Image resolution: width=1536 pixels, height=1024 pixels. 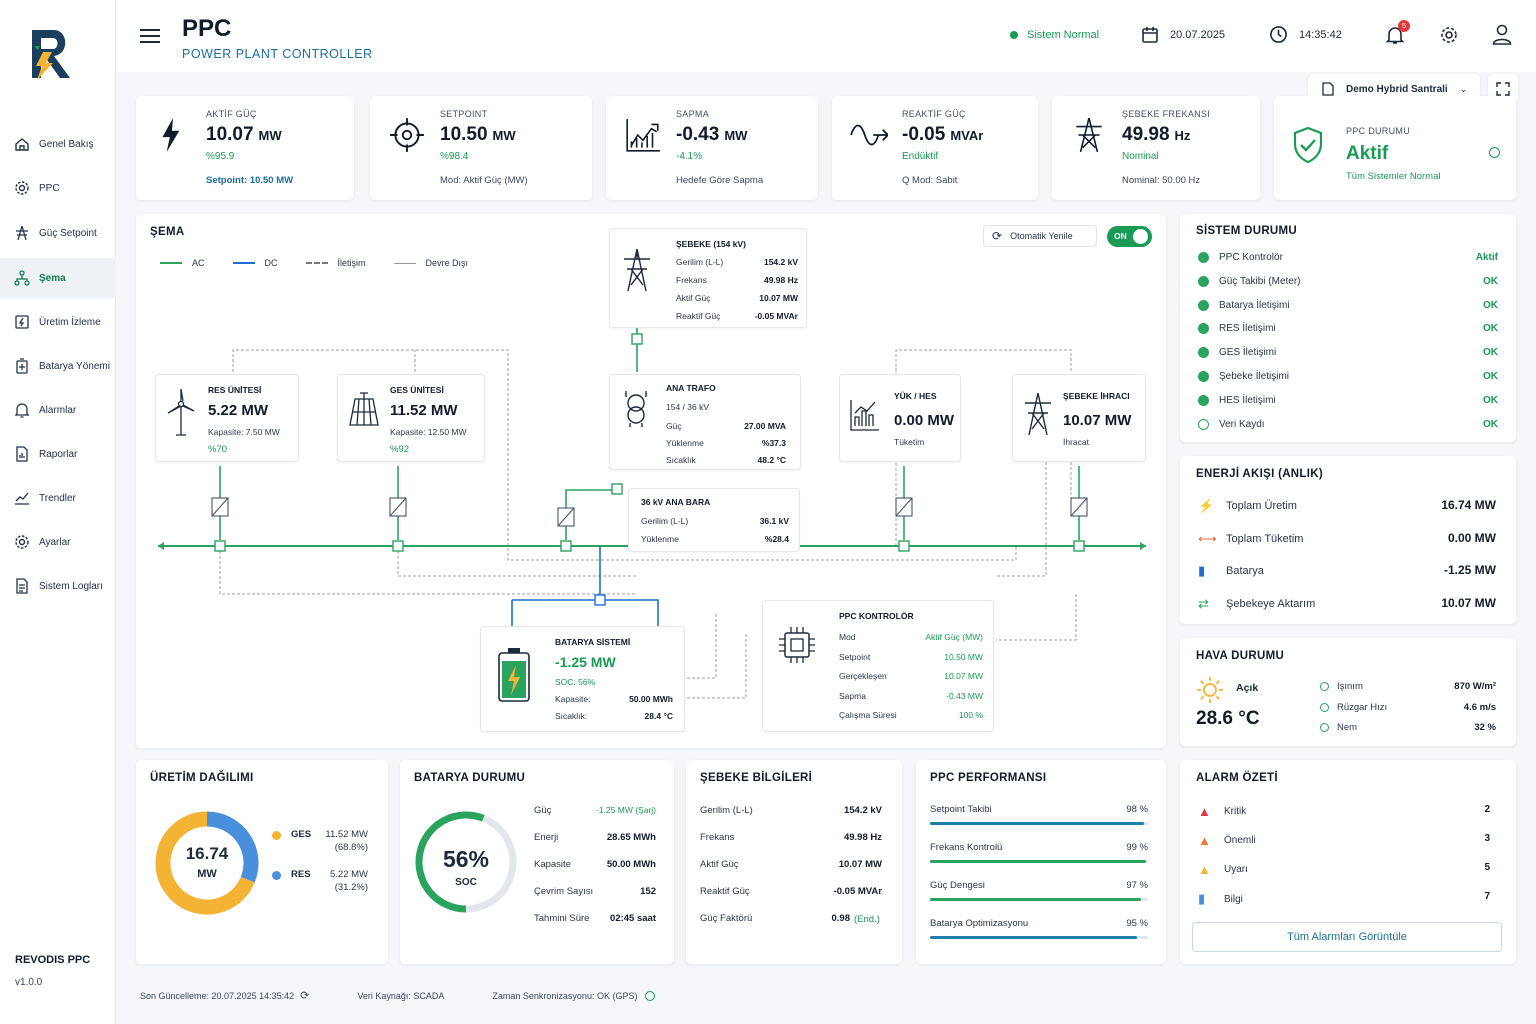 What do you see at coordinates (1341, 686) in the screenshot?
I see `weather-label-wrap: Işınım` at bounding box center [1341, 686].